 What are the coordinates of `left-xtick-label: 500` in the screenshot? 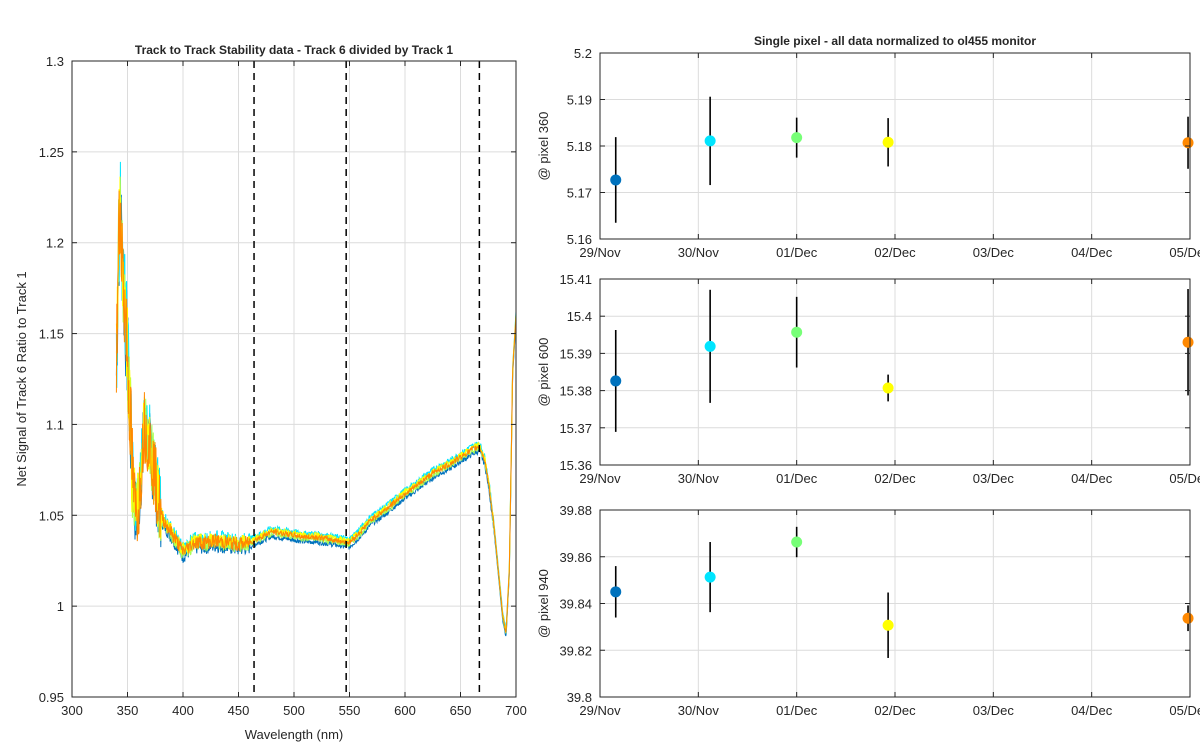 It's located at (294, 710).